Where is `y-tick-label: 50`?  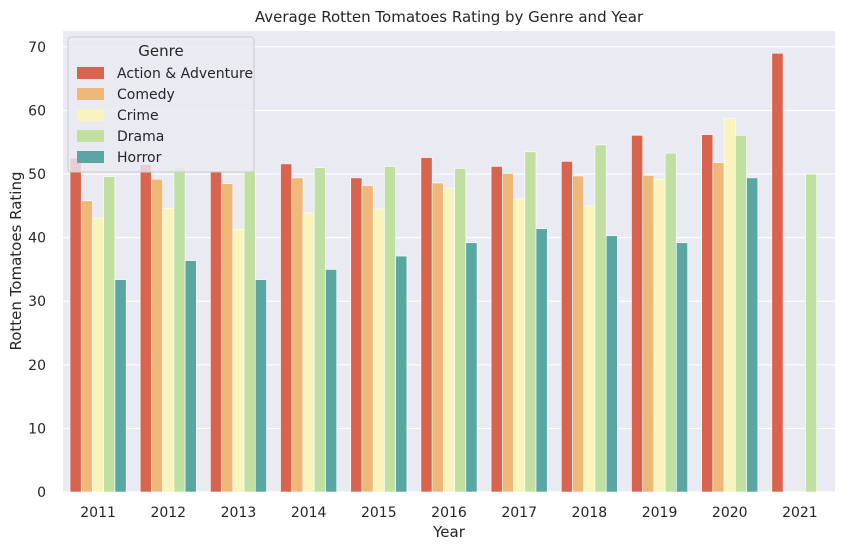
y-tick-label: 50 is located at coordinates (37, 175).